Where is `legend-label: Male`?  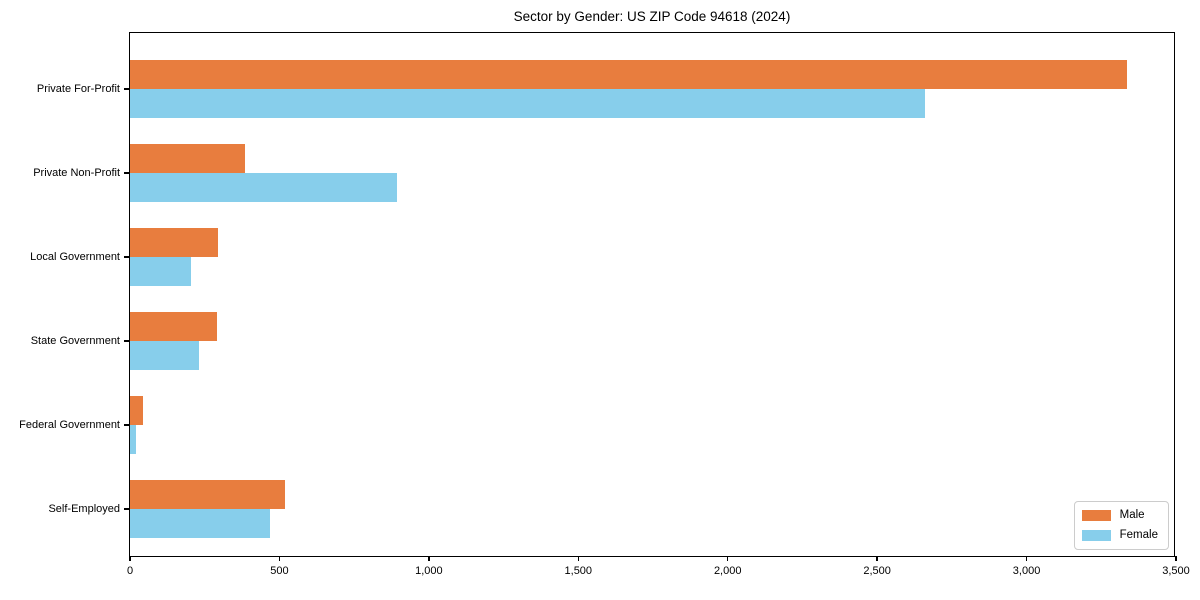
legend-label: Male is located at coordinates (1132, 515).